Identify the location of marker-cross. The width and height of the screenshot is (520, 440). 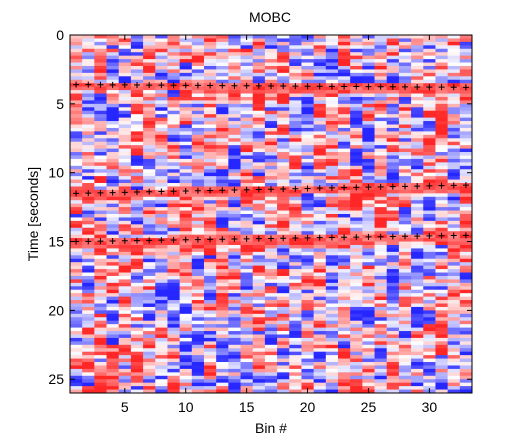
(356, 86).